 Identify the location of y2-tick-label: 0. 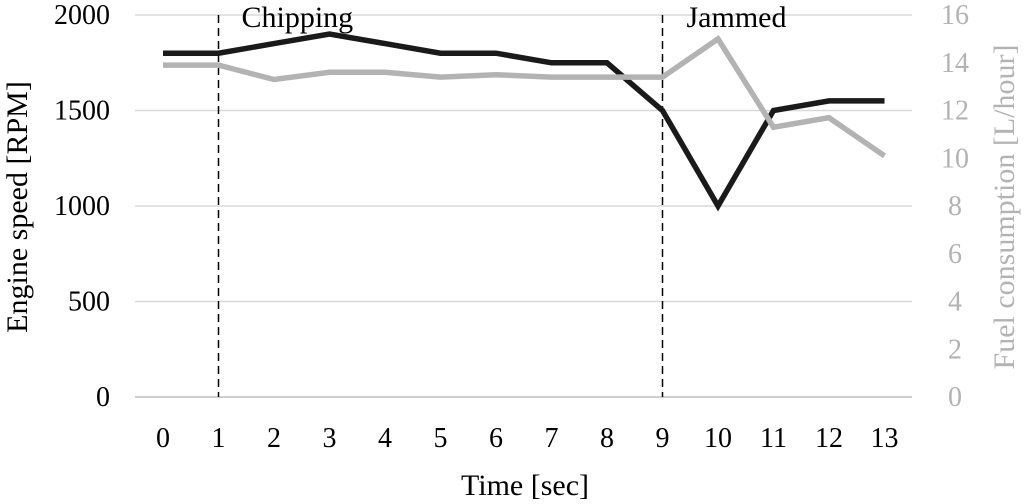
(955, 397).